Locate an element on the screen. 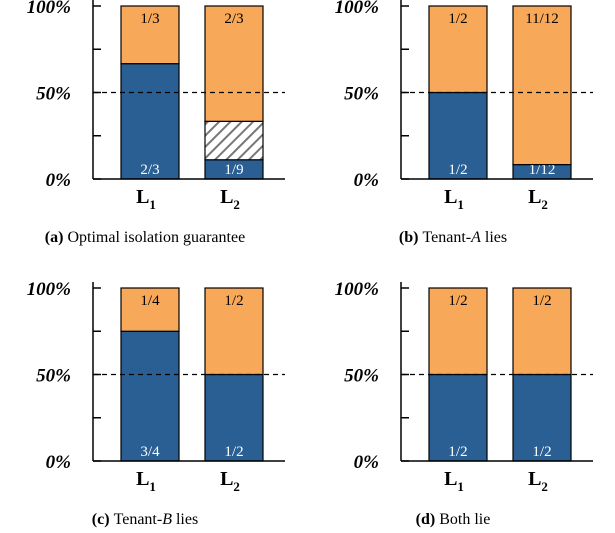  segment-label: 1/9 is located at coordinates (233, 170).